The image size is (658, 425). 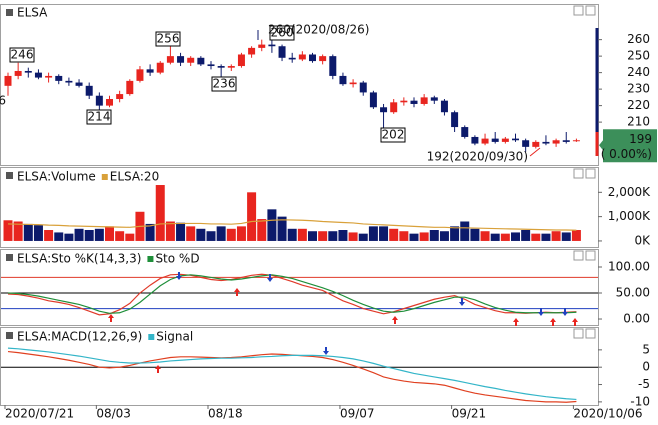 What do you see at coordinates (638, 122) in the screenshot?
I see `y-tick-label: 210` at bounding box center [638, 122].